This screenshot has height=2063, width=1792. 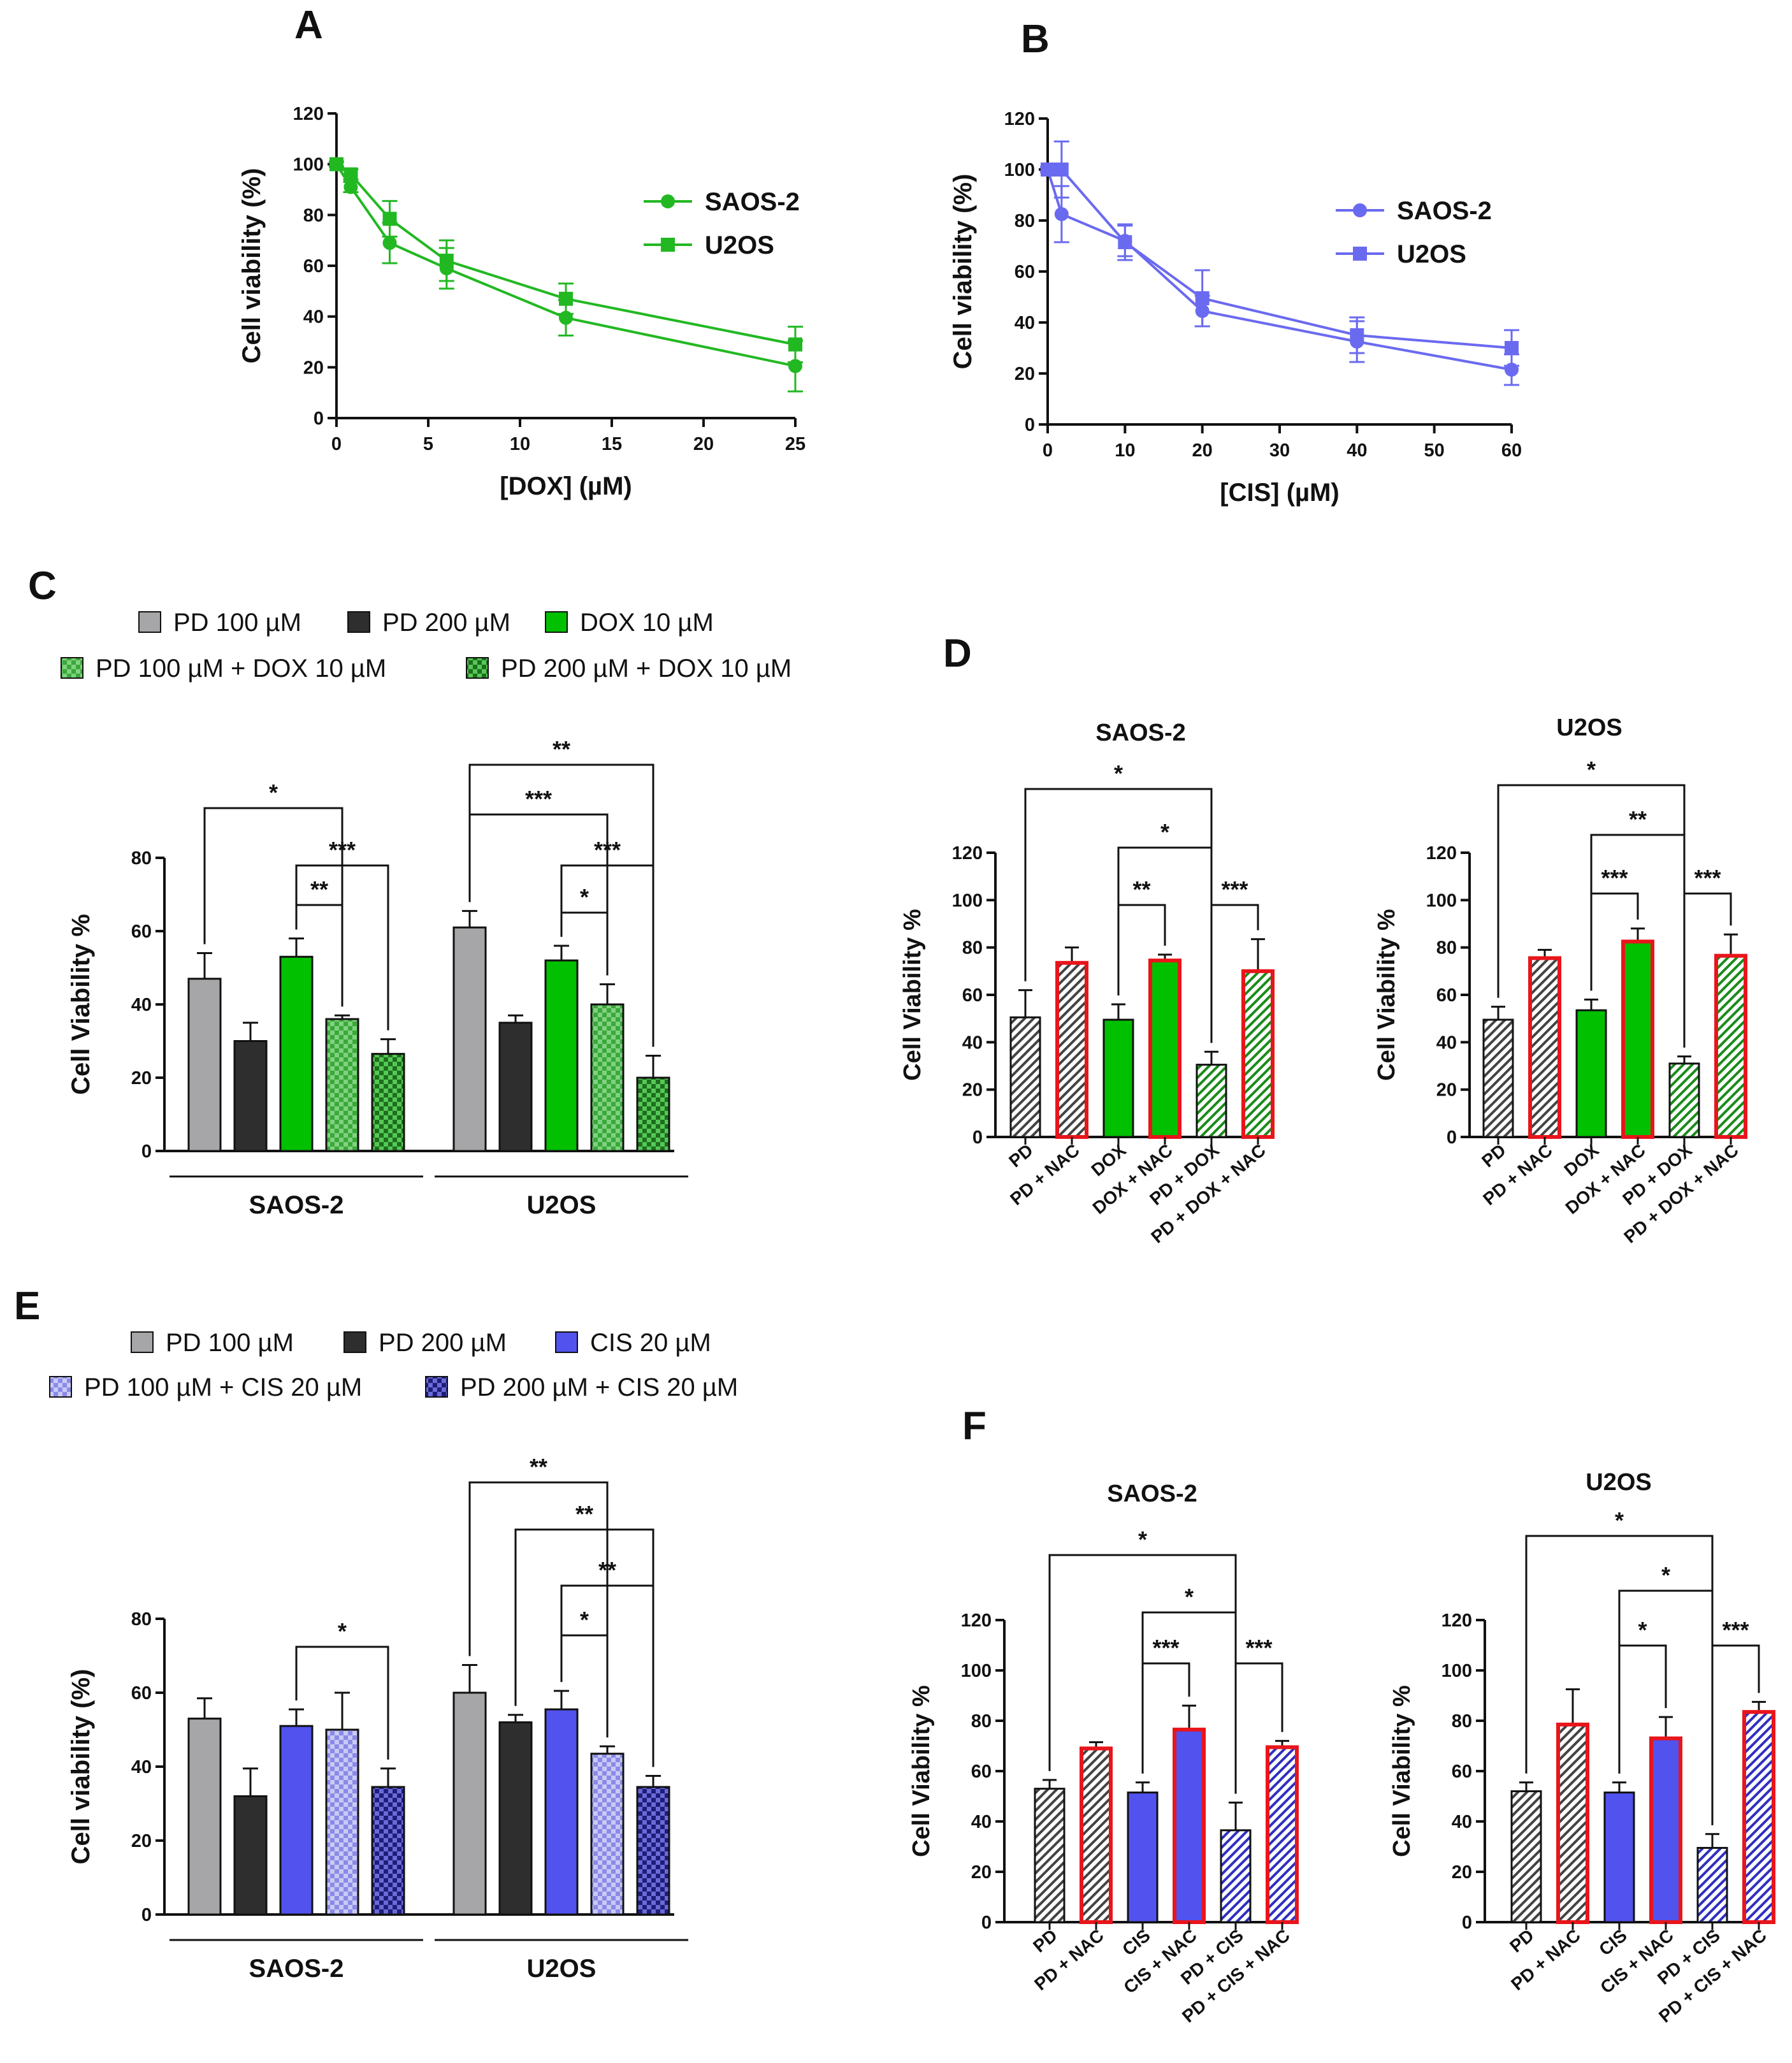 I want to click on panel-letter-F: F, so click(x=974, y=1426).